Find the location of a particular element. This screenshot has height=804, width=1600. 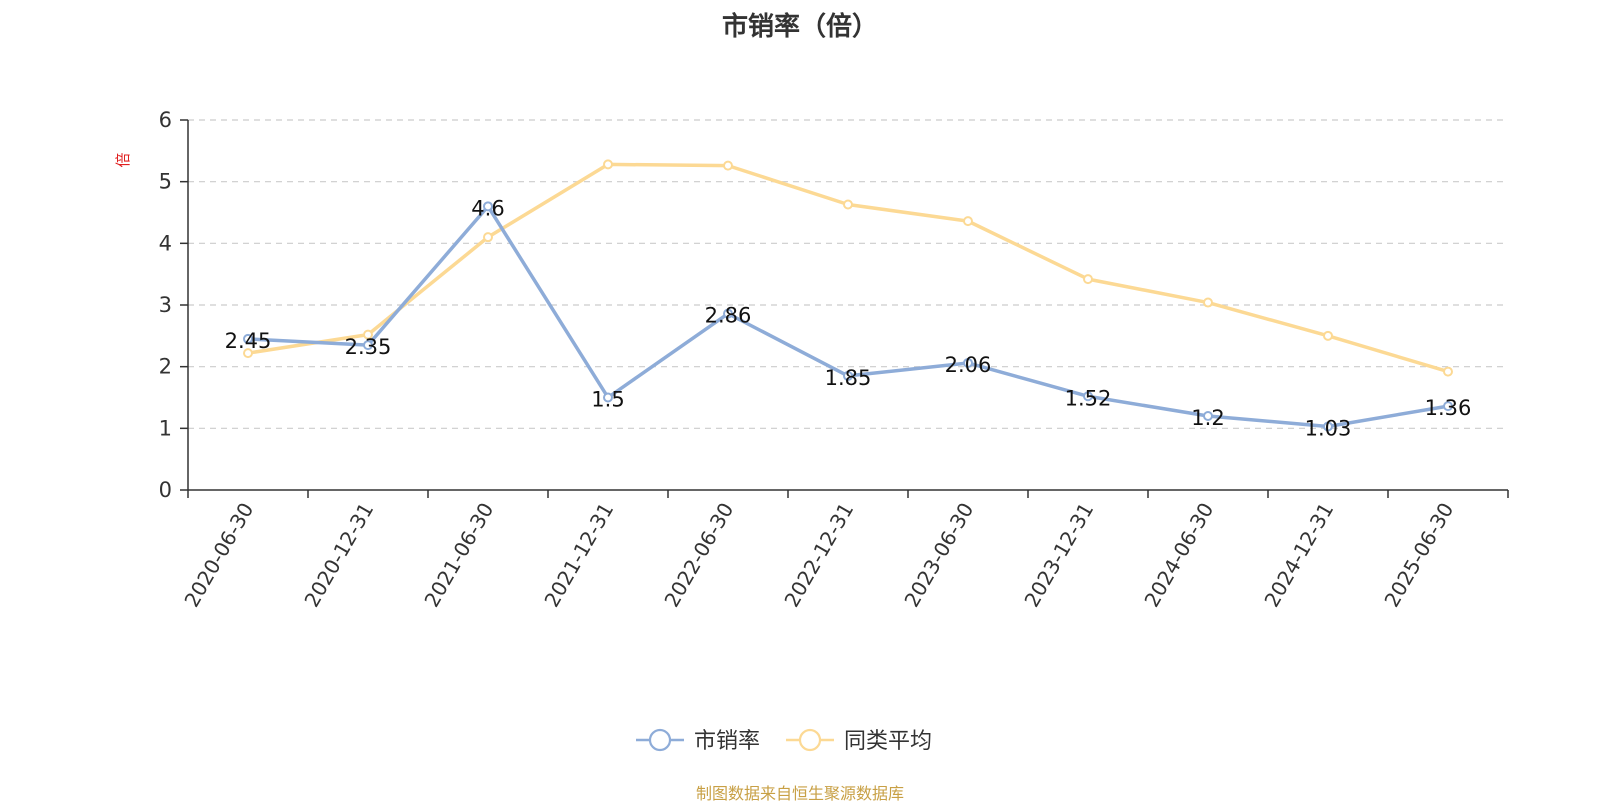

x-tick-label: 2023-12-31 is located at coordinates (1058, 555).